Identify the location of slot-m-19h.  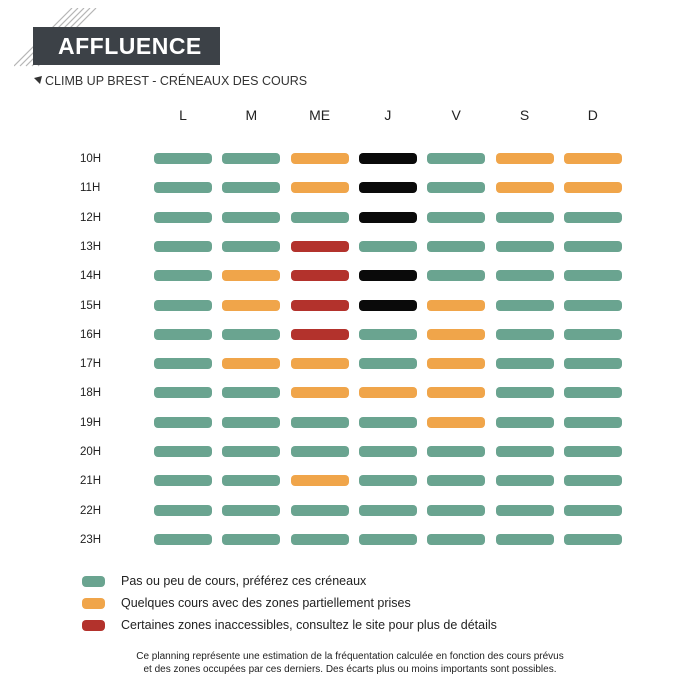
(251, 422).